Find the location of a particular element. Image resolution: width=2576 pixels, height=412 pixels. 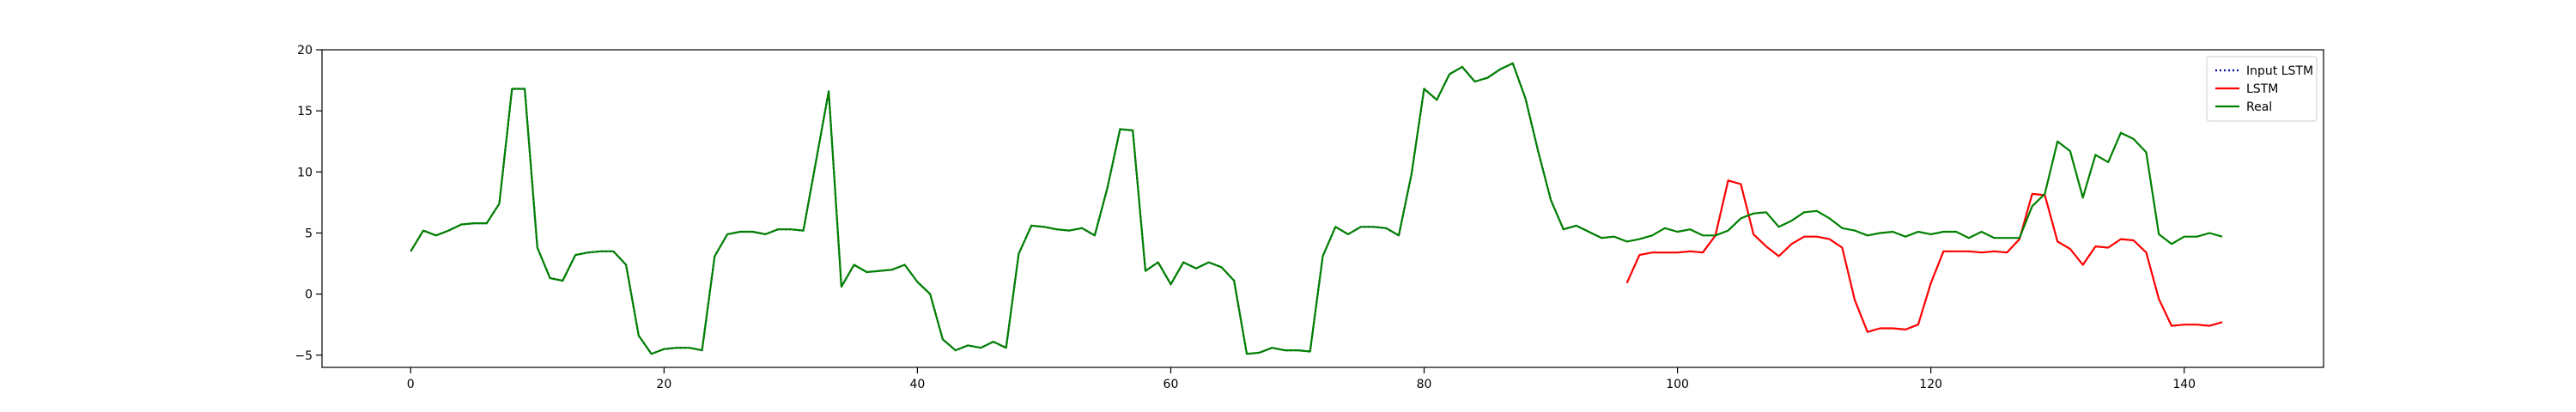

legend-label: LSTM is located at coordinates (2262, 89).